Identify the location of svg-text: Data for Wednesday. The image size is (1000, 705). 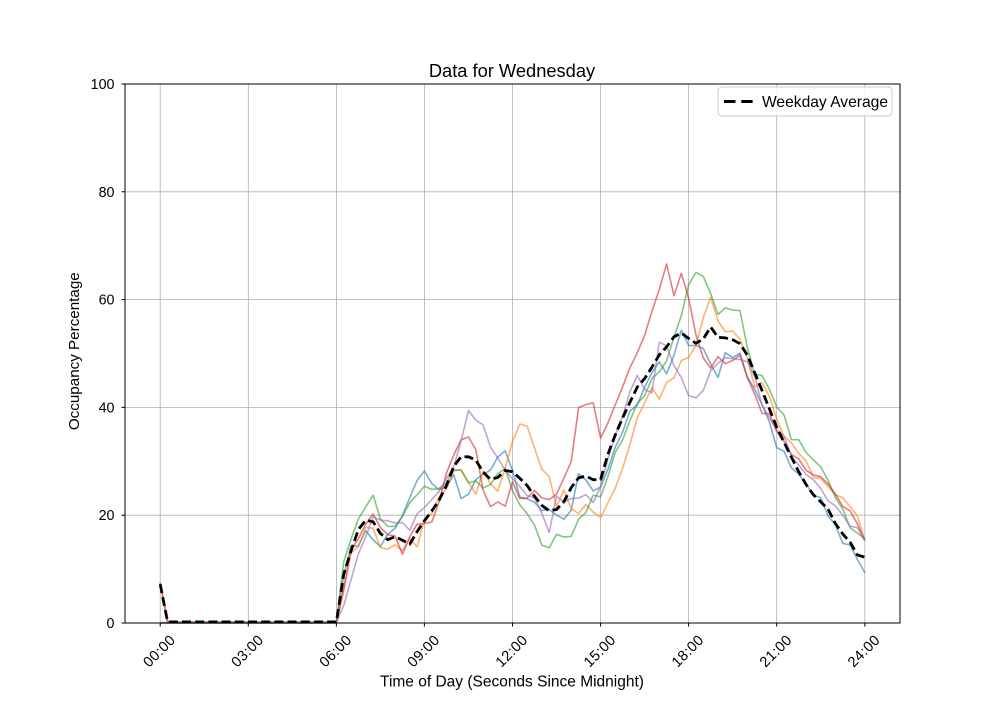
(512, 70).